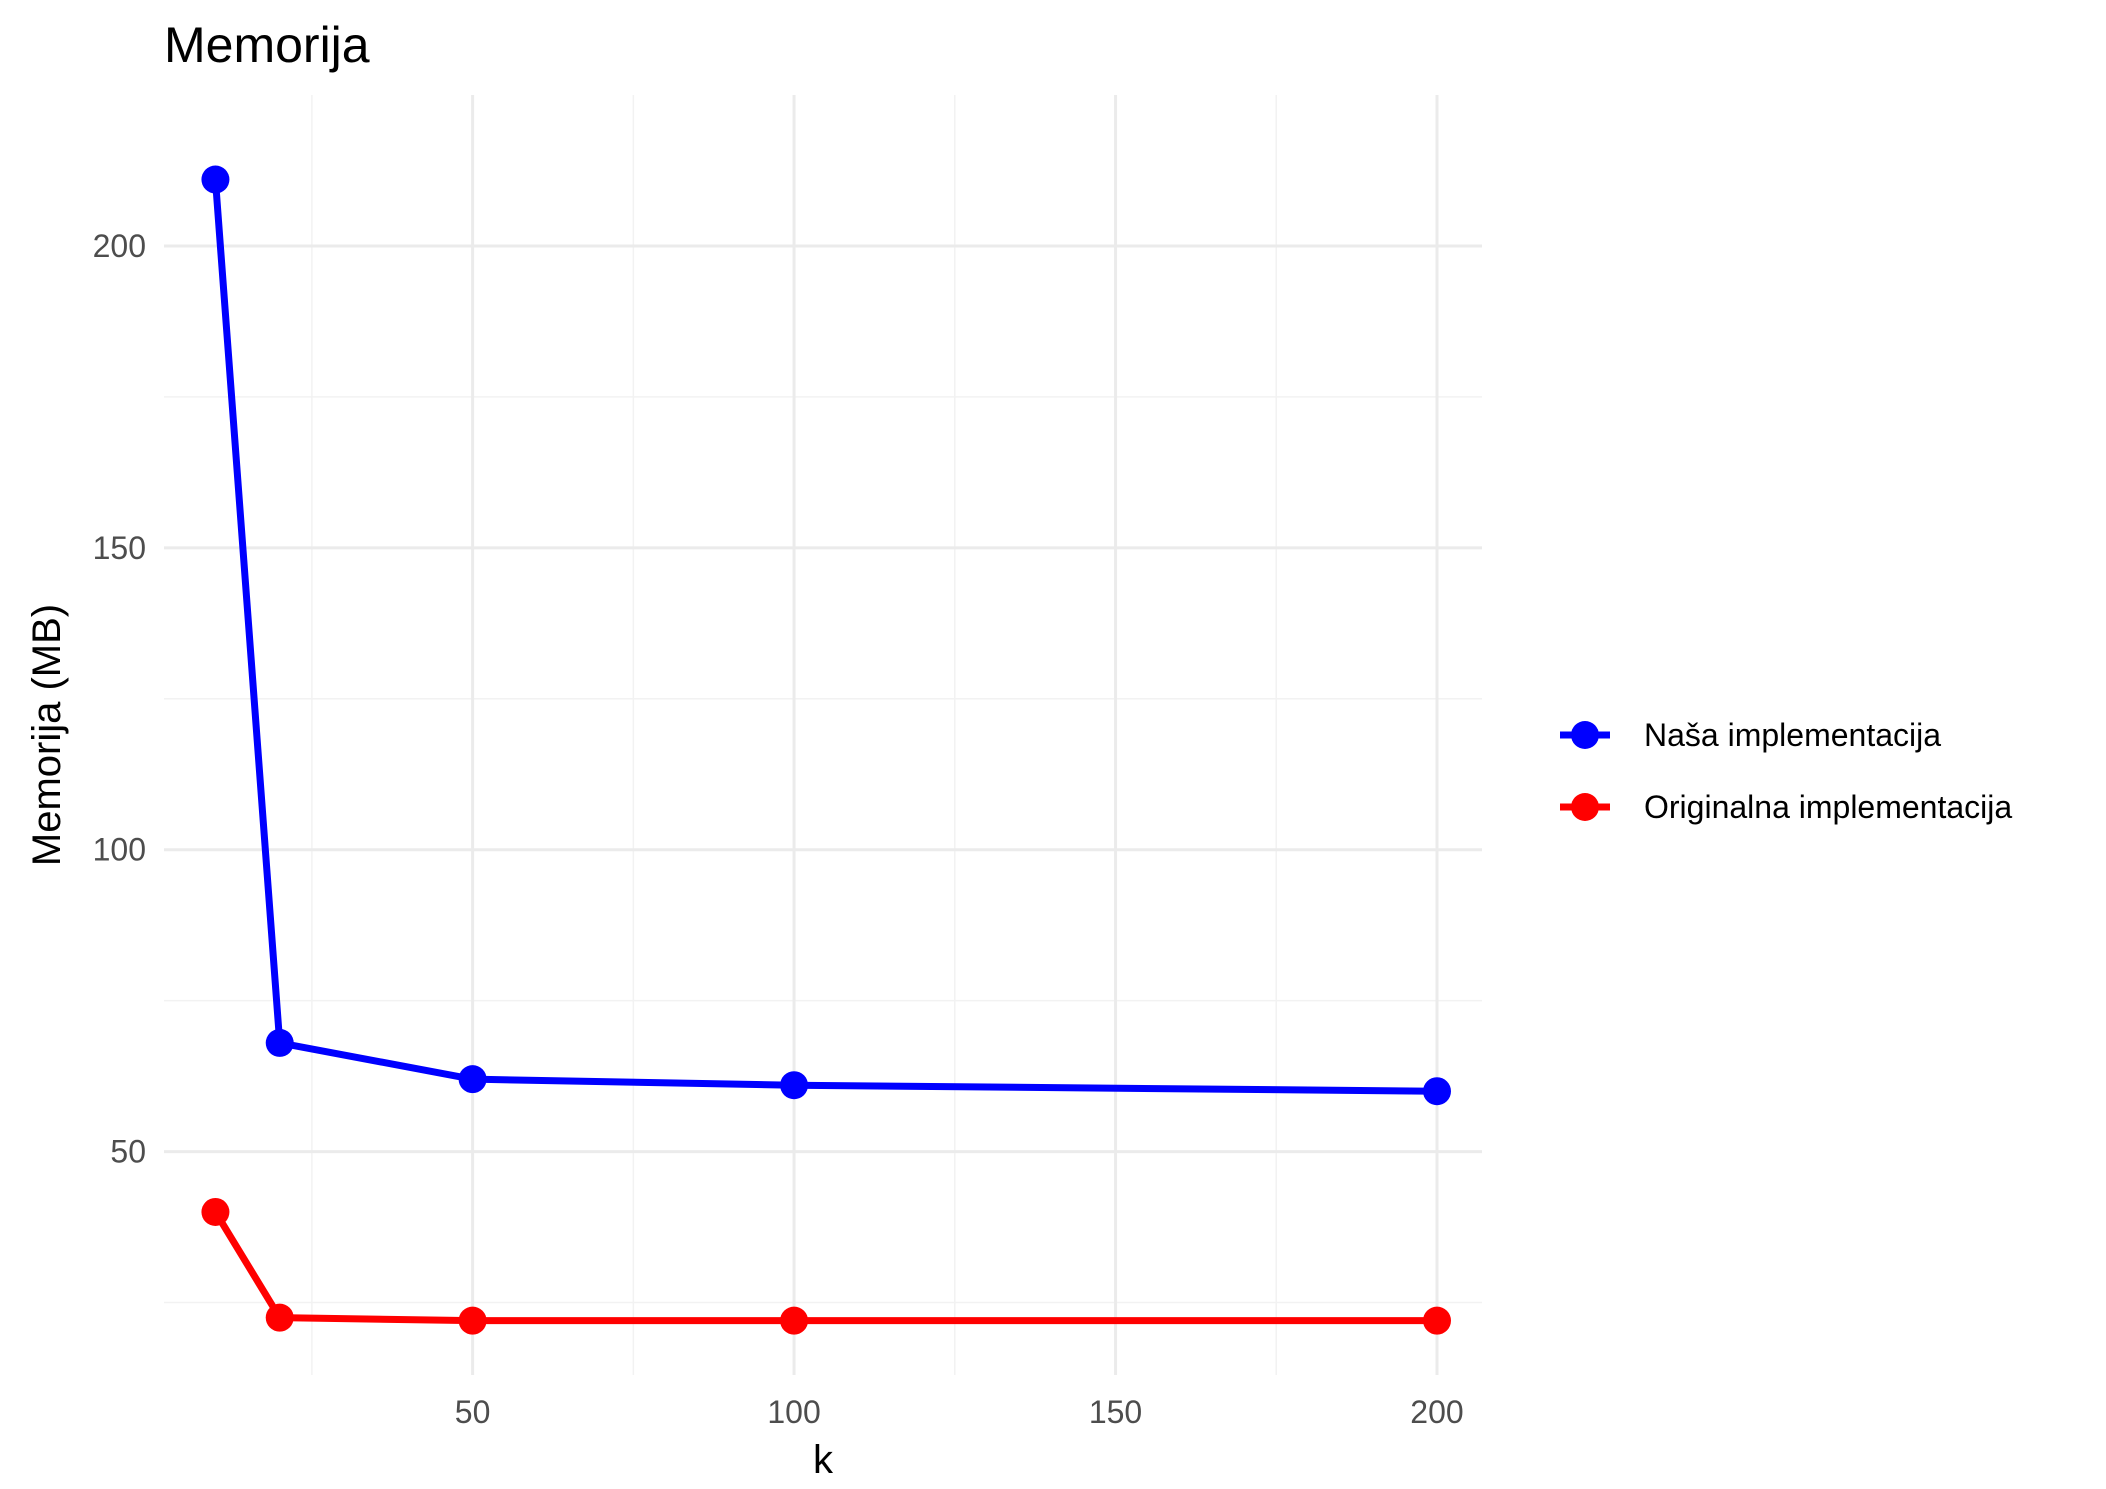 The image size is (2106, 1489). Describe the element at coordinates (793, 1412) in the screenshot. I see `x-tick-label: 100` at that location.